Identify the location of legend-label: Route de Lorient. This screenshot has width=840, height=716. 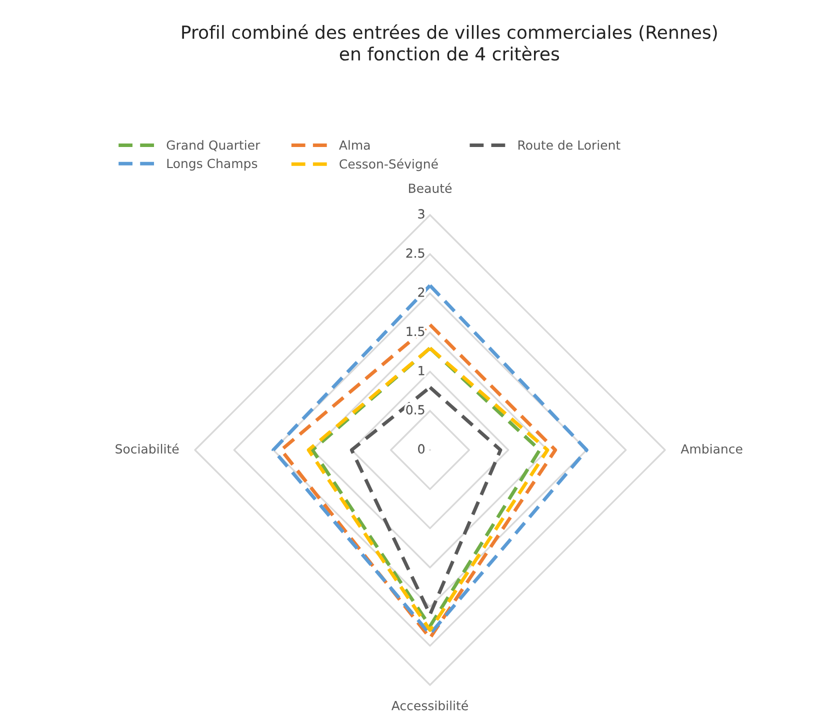
(569, 145).